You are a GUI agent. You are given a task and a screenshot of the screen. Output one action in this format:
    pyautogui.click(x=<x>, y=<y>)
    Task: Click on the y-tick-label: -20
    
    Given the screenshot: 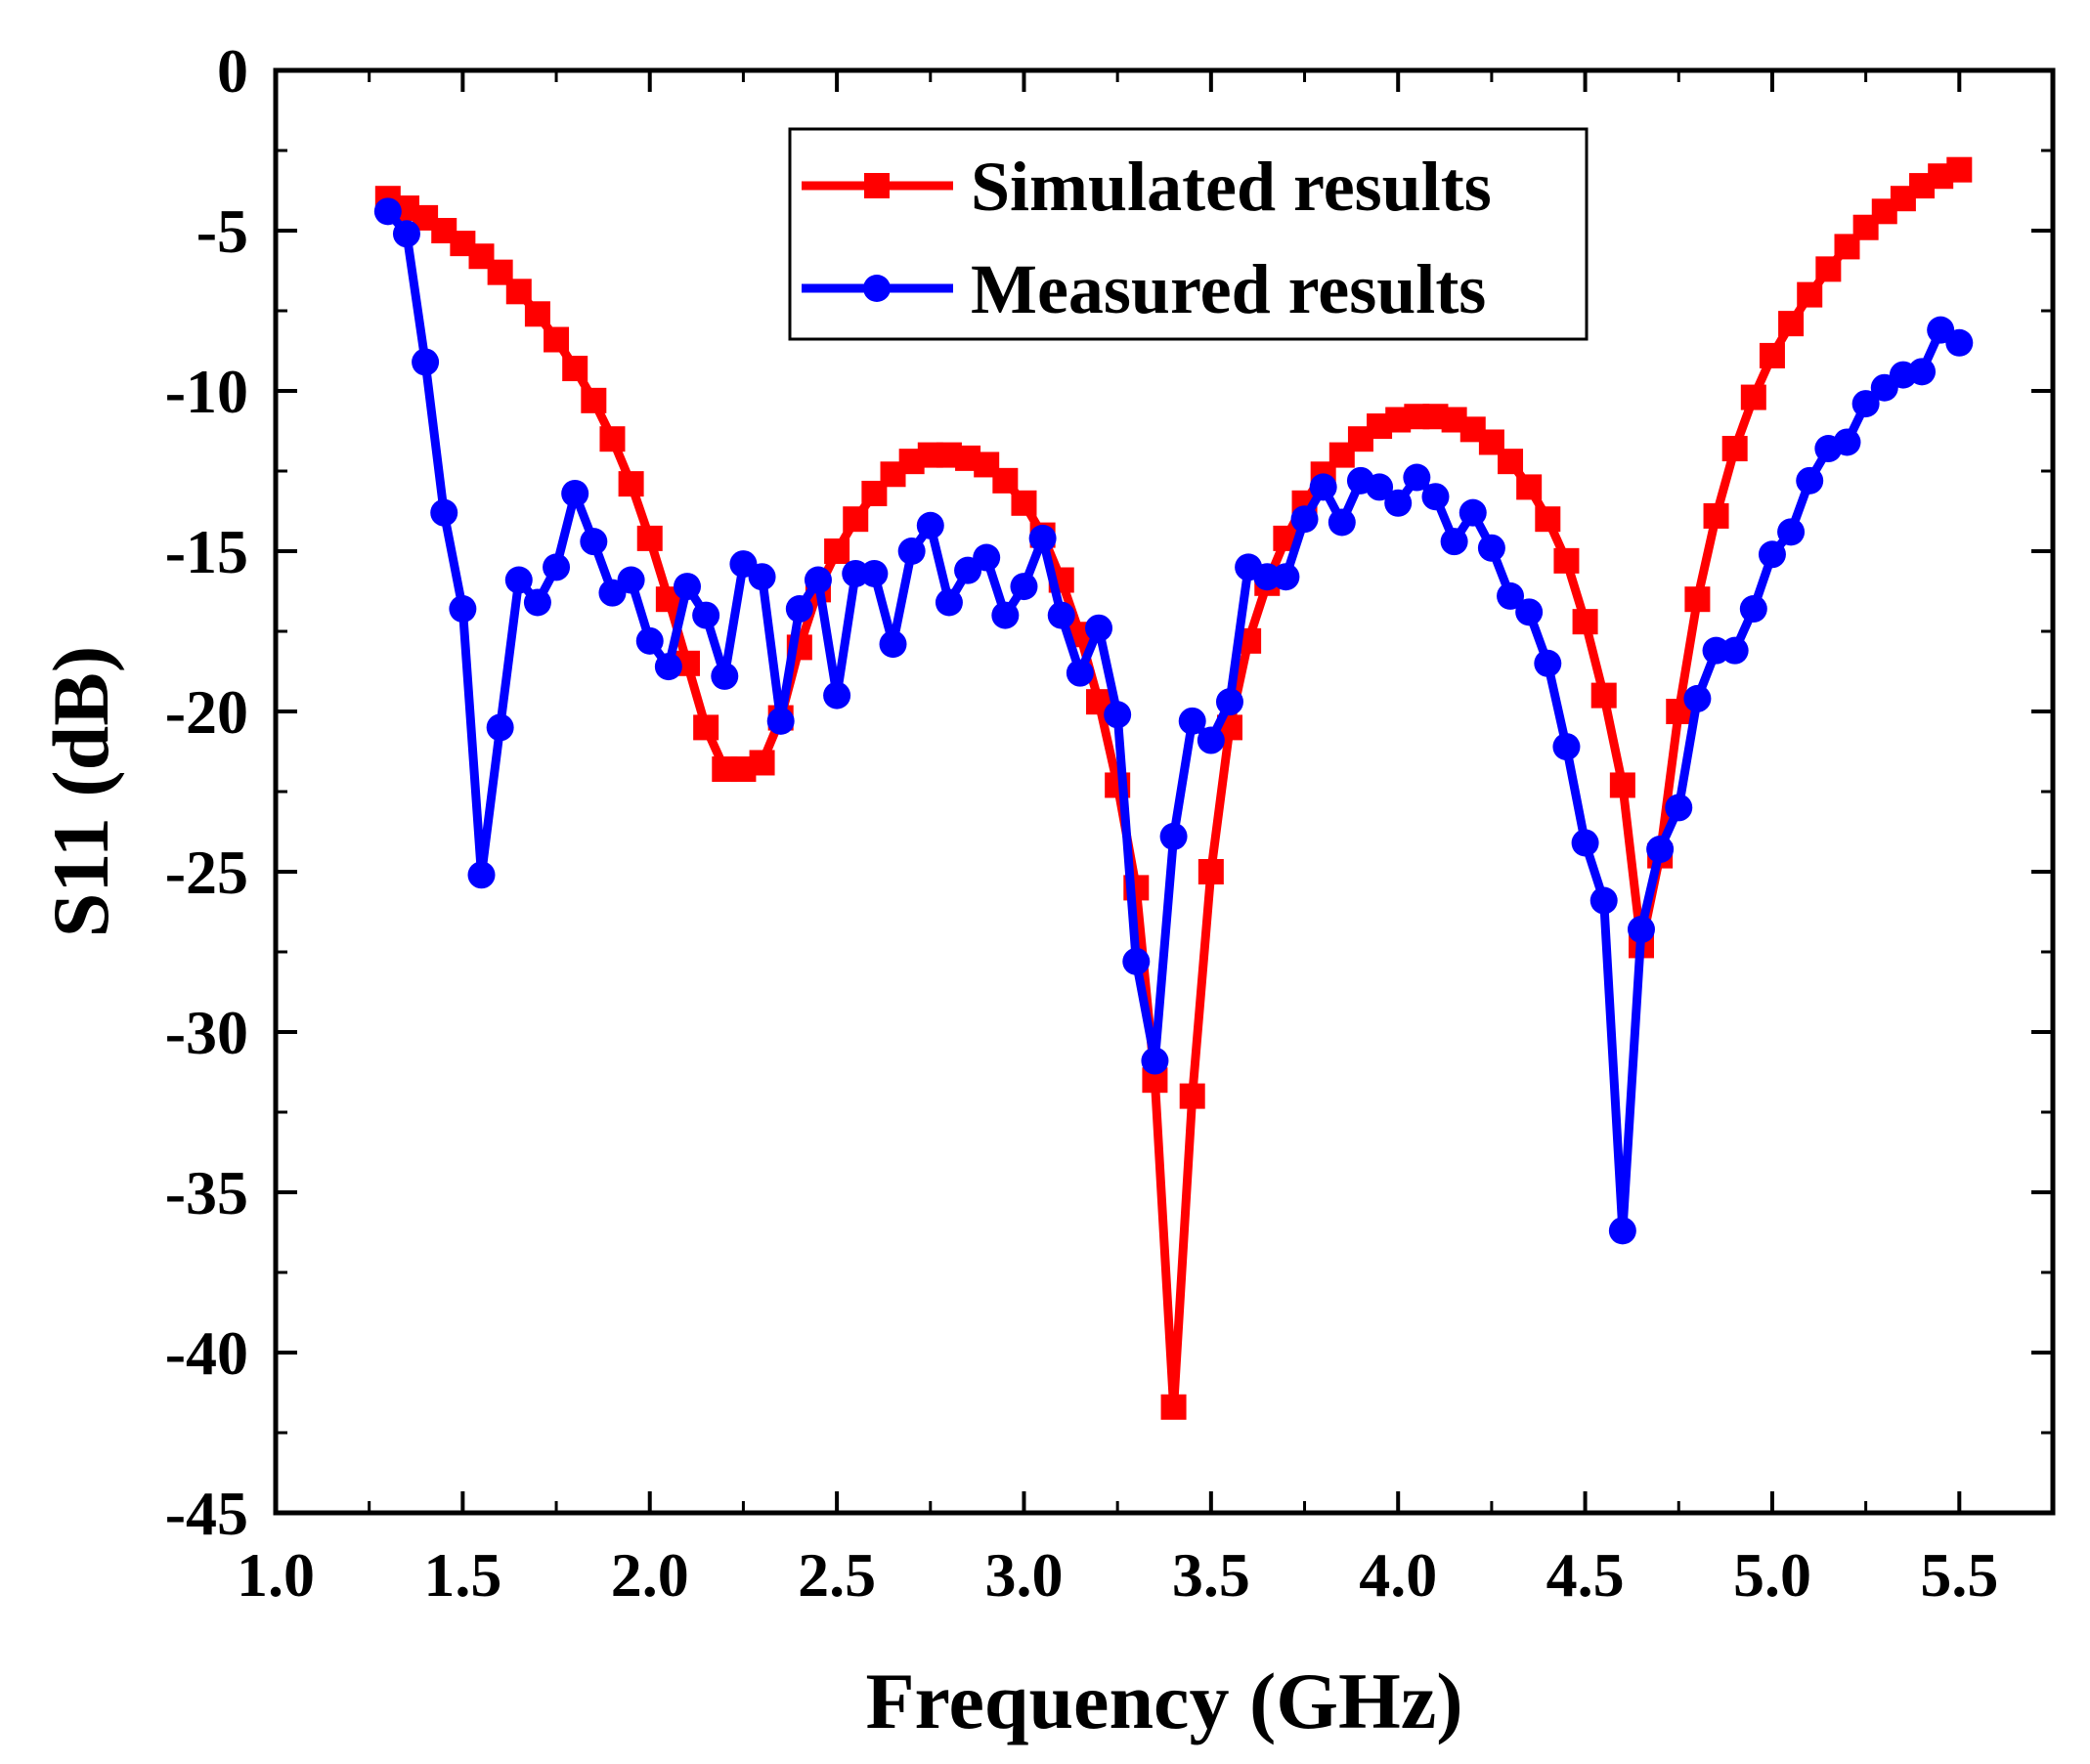 What is the action you would take?
    pyautogui.click(x=206, y=712)
    